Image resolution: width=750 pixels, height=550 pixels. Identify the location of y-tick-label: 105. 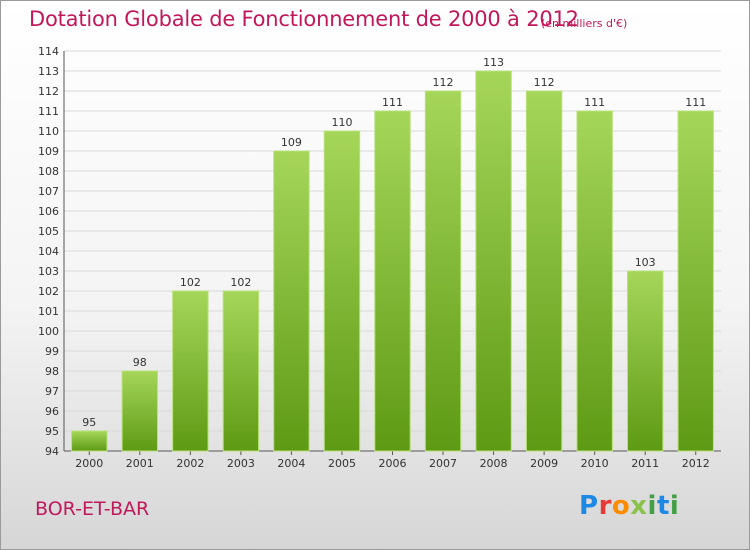
(48, 231).